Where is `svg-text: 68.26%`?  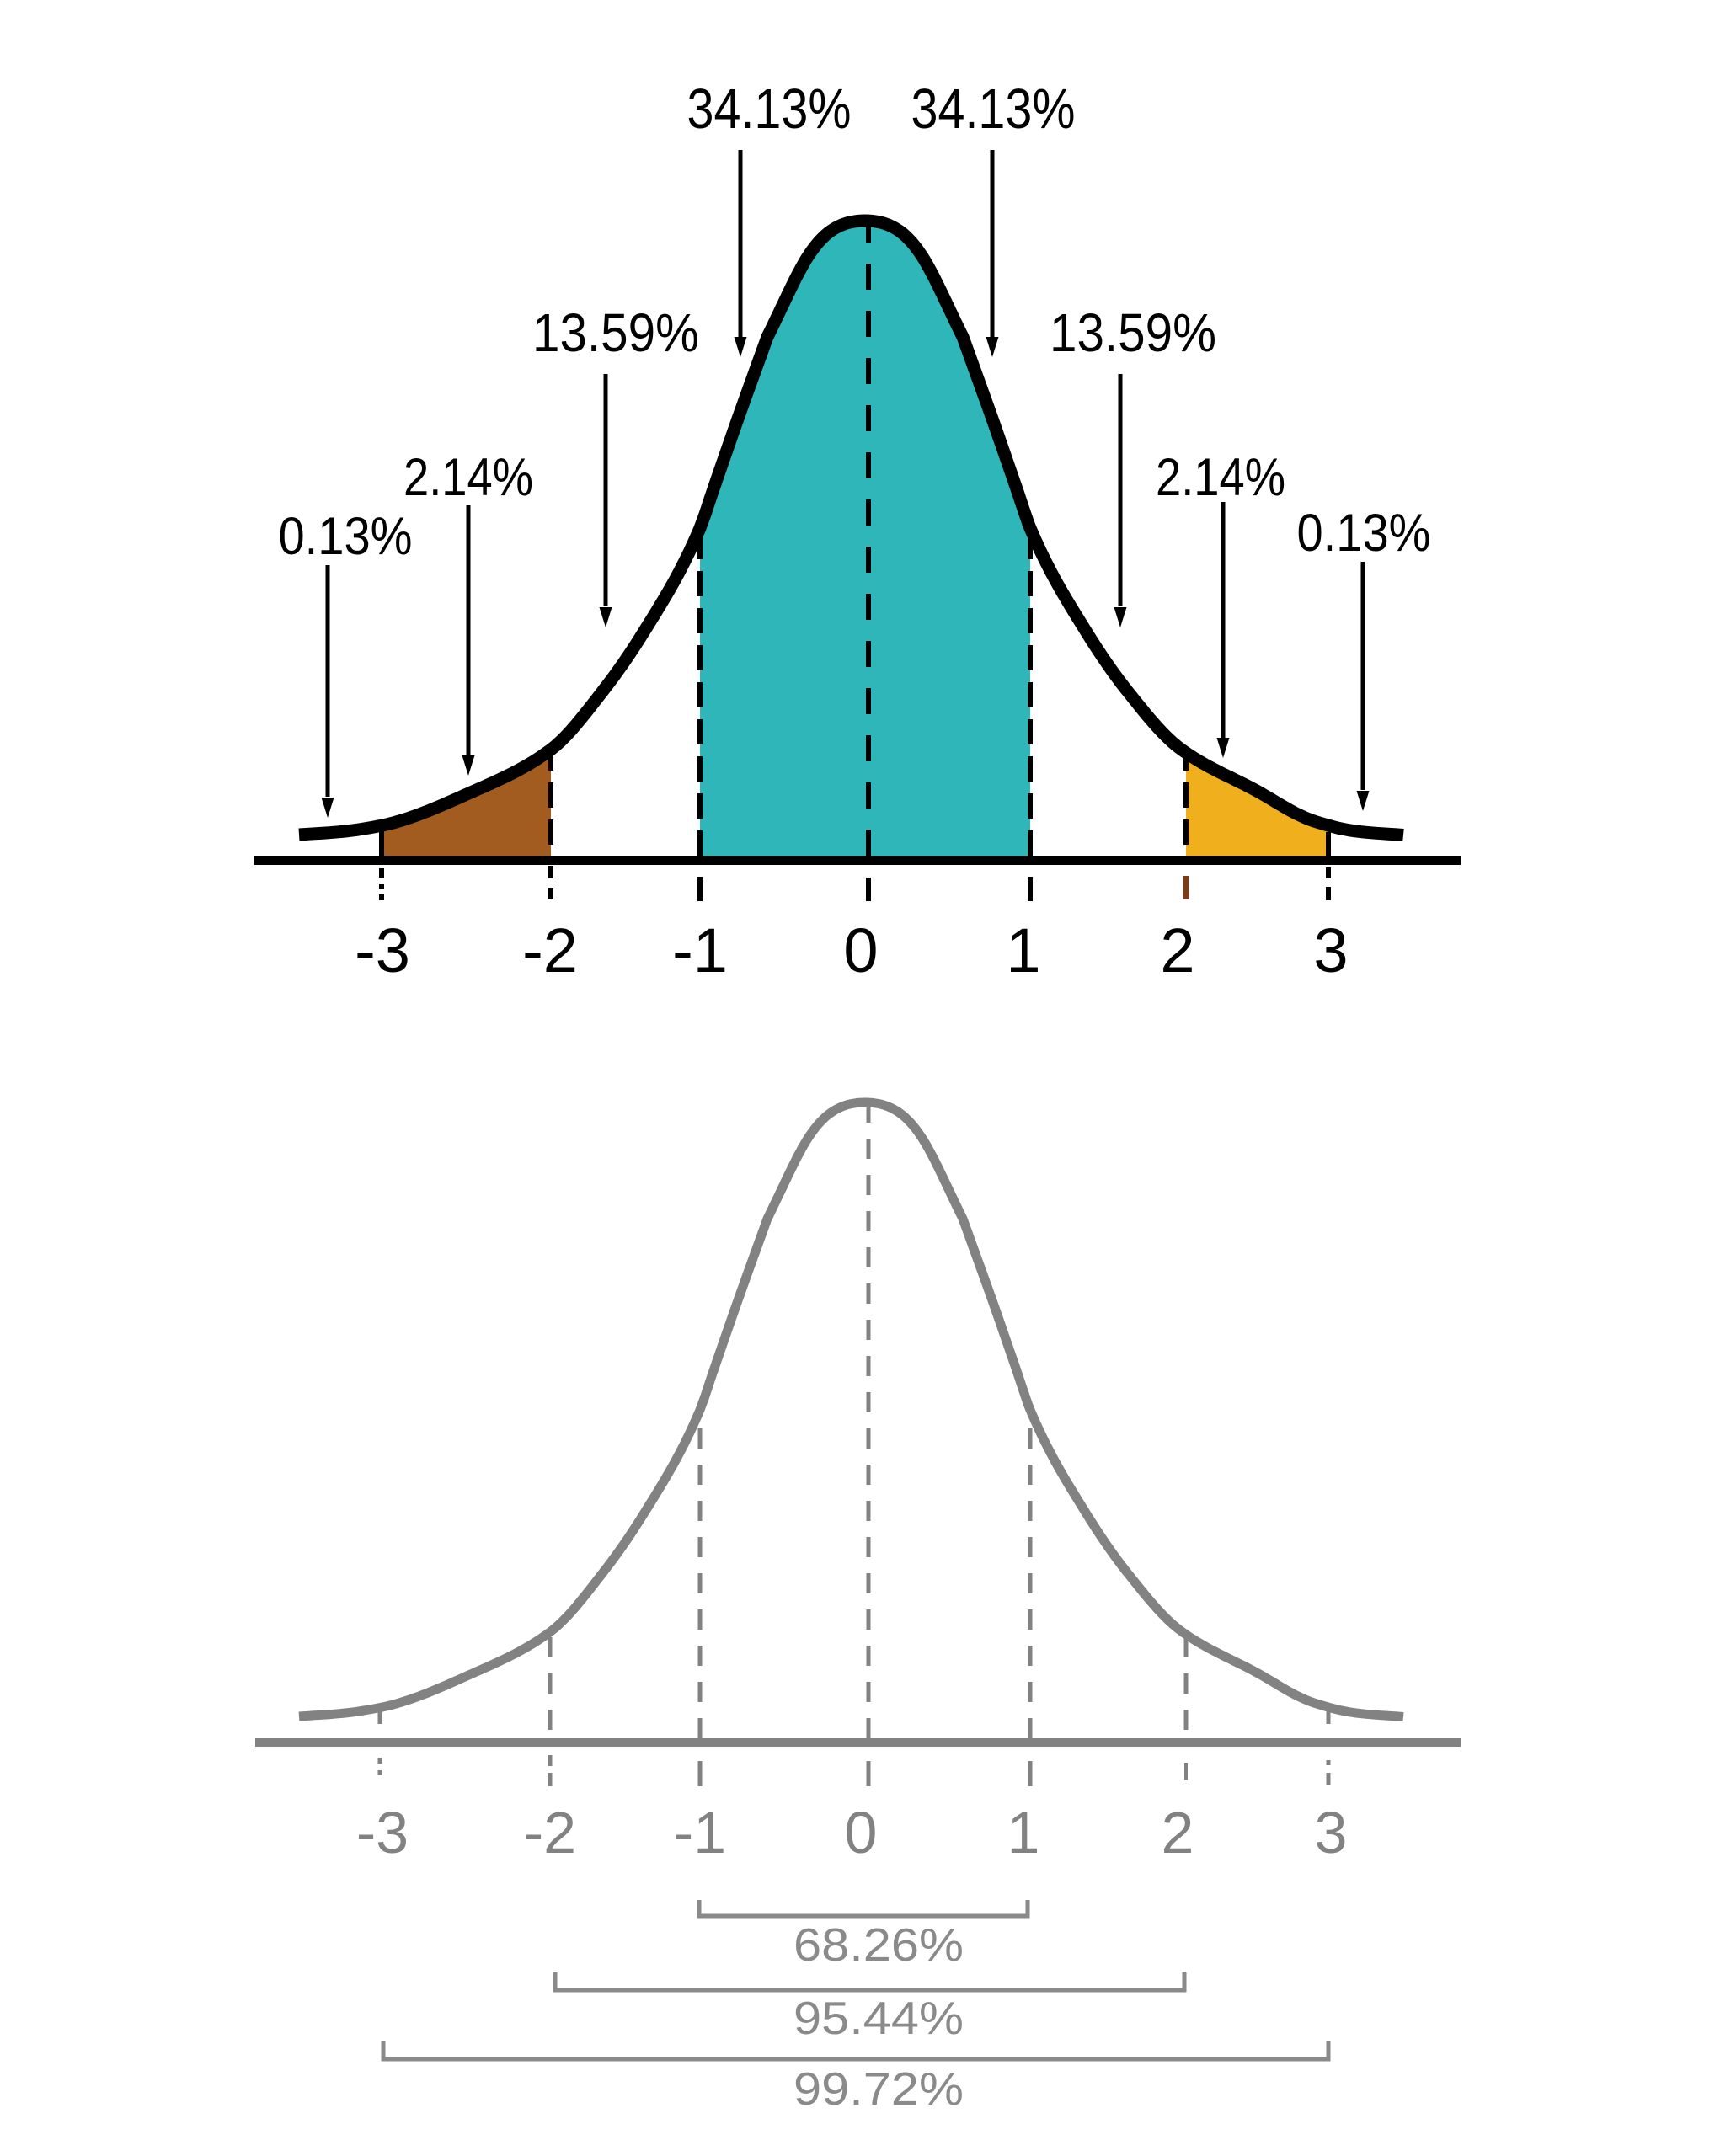
svg-text: 68.26% is located at coordinates (878, 1945).